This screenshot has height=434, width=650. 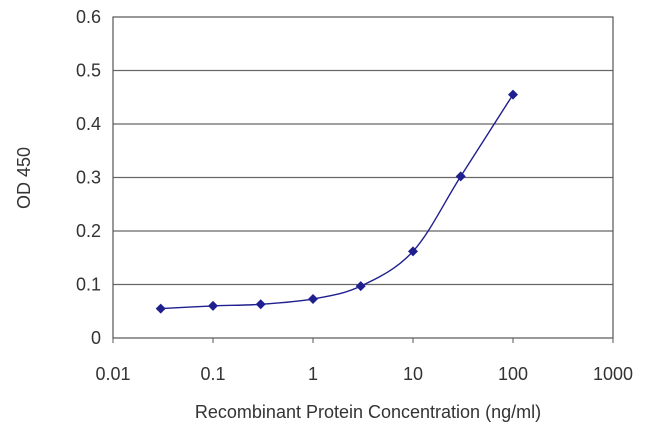 What do you see at coordinates (613, 374) in the screenshot?
I see `x-tick-label: 1000` at bounding box center [613, 374].